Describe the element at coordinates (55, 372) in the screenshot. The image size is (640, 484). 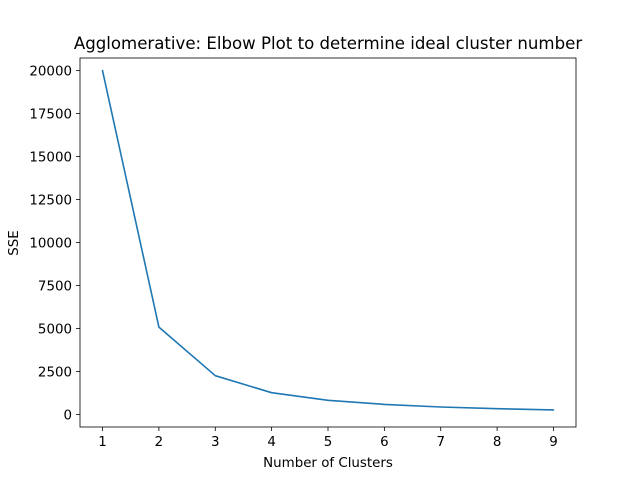
I see `y-tick-label-2500: 2500` at that location.